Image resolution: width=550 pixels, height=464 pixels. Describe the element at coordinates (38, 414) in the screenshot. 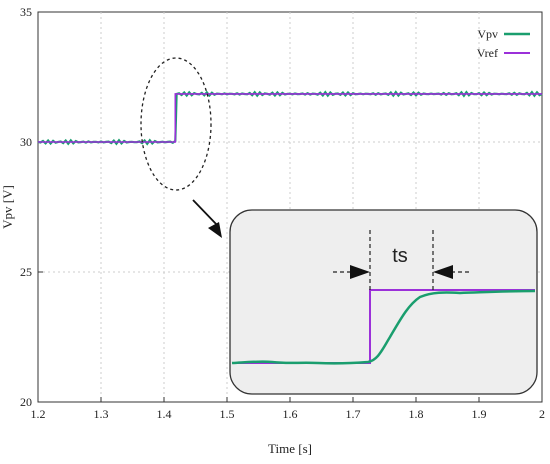

I see `x-tick-label: 1.2` at that location.